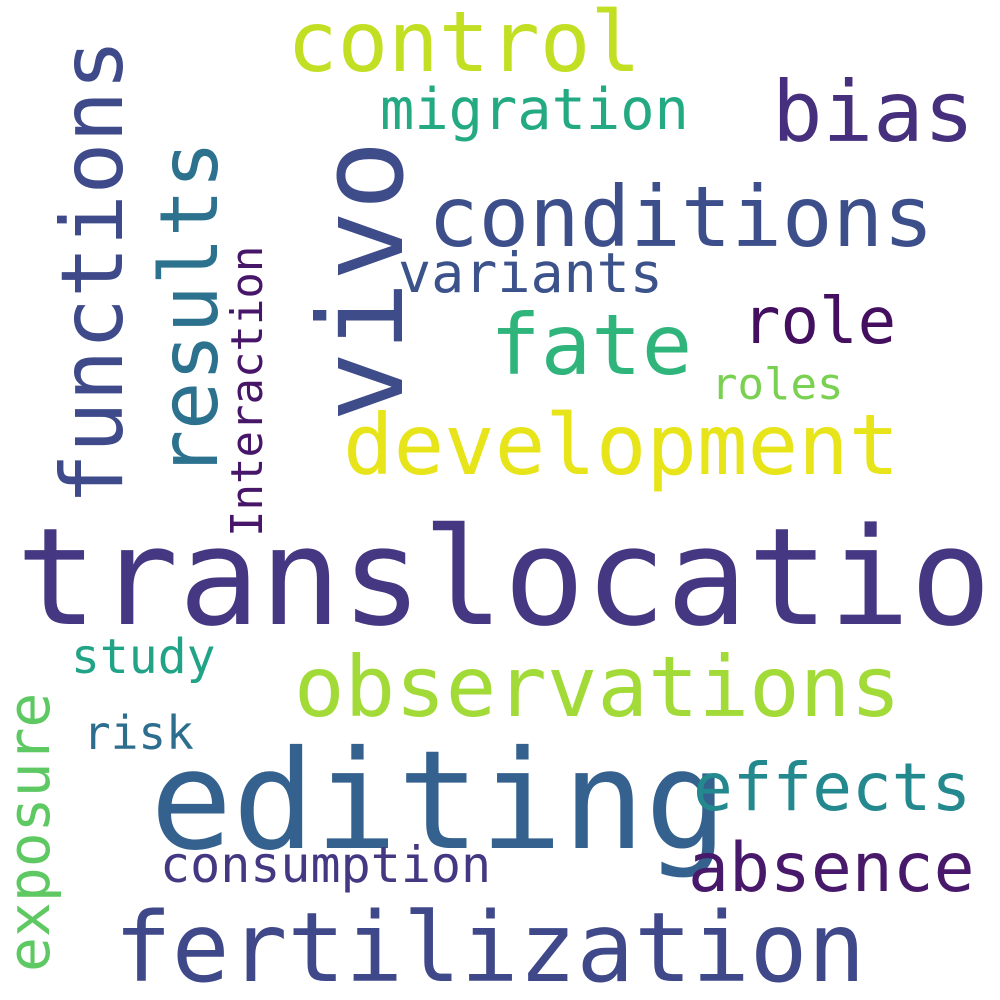 The height and width of the screenshot is (1000, 1000). I want to click on word-interaction: Interaction, so click(247, 391).